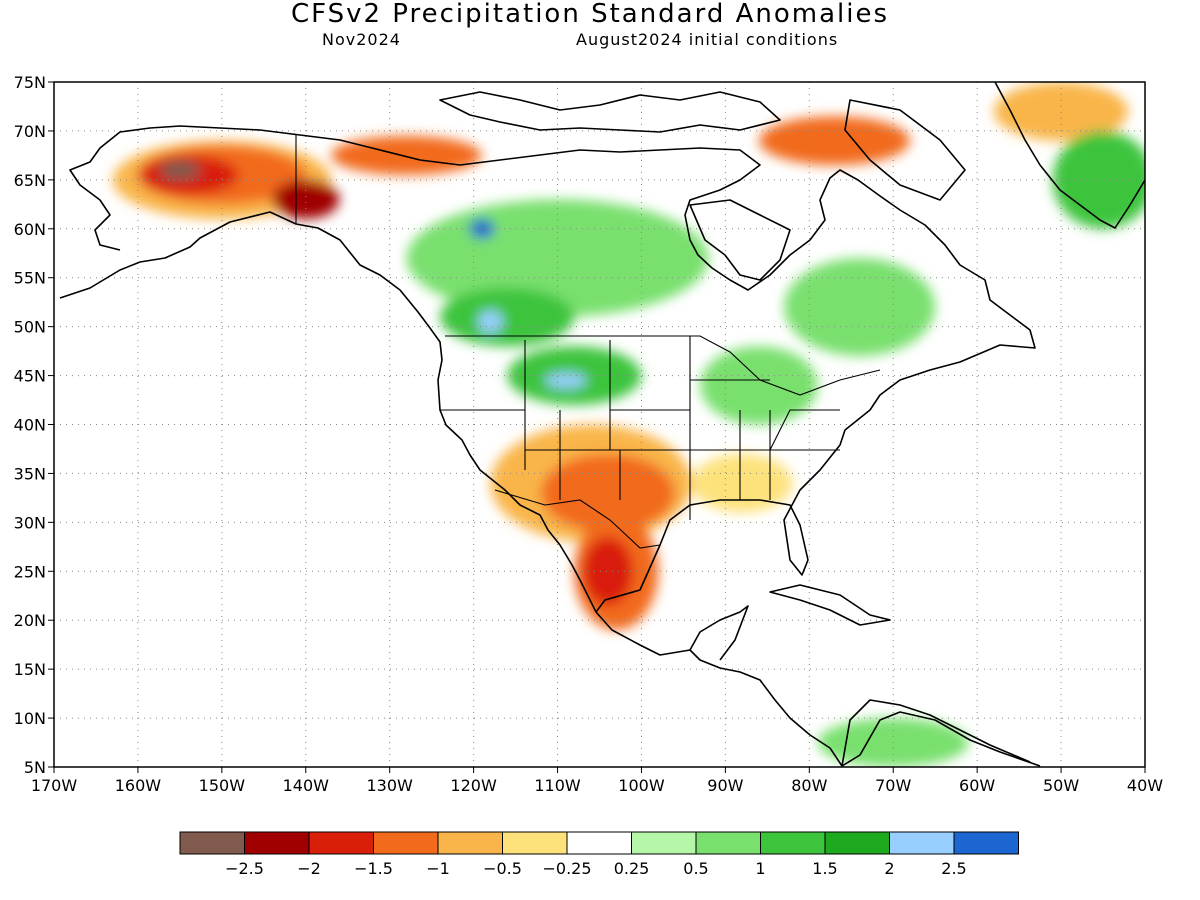  What do you see at coordinates (759, 385) in the screenshot?
I see `anomaly-great-lakes-wet` at bounding box center [759, 385].